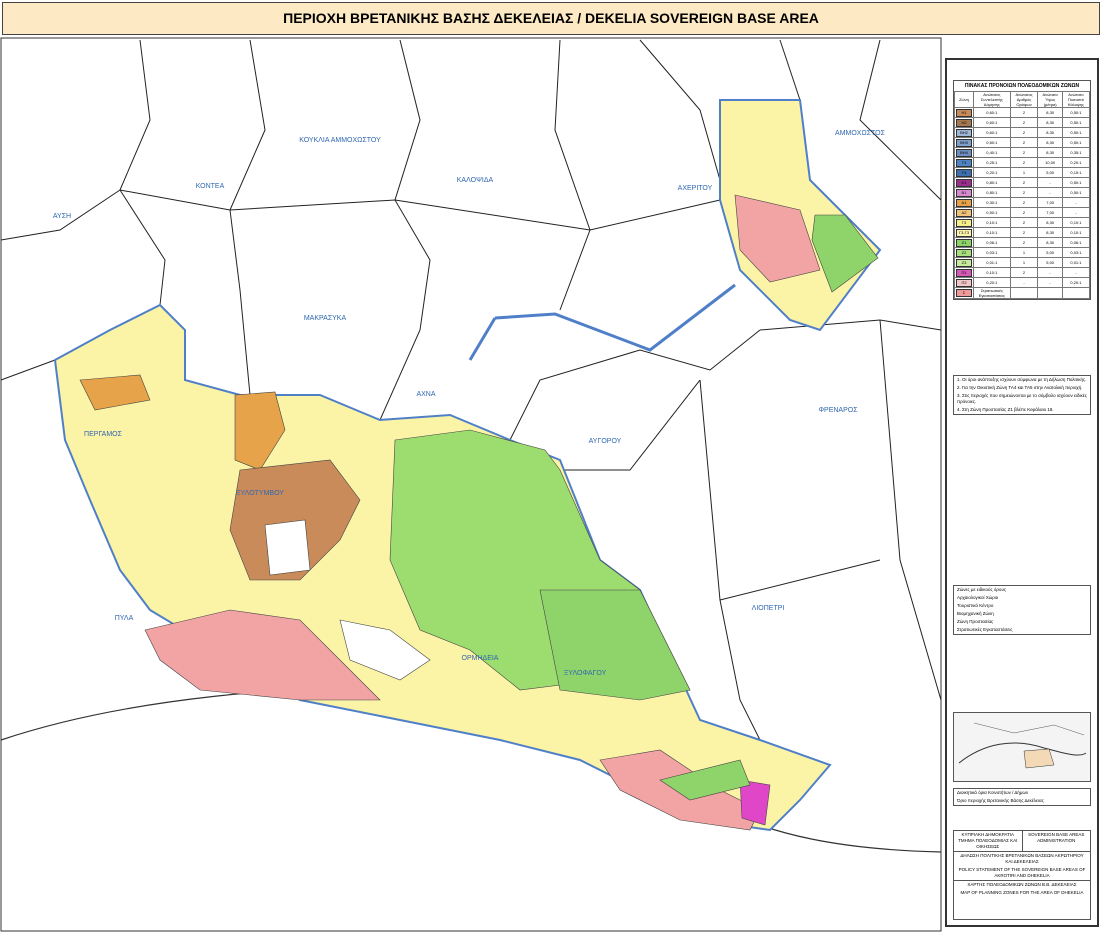 This screenshot has width=1104, height=933. Describe the element at coordinates (978, 597) in the screenshot. I see `symbol: Αρχαιολογικοί Χώροι` at that location.